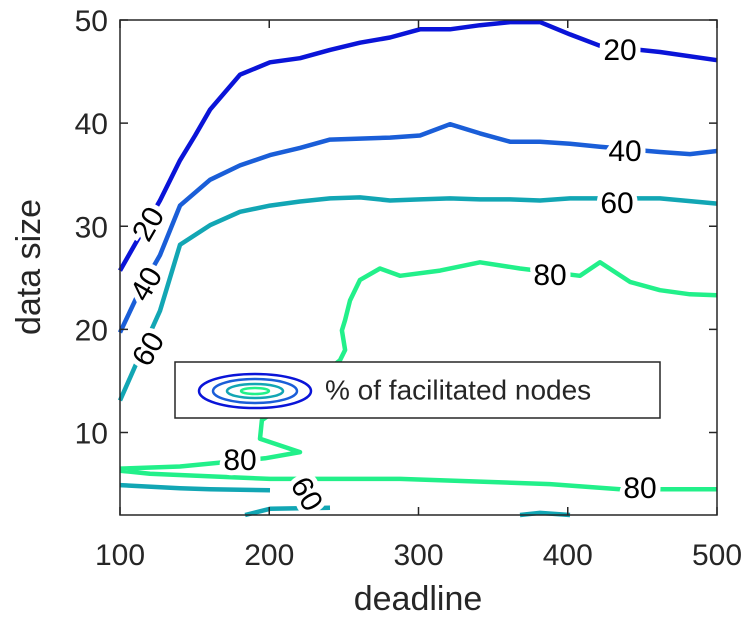 The height and width of the screenshot is (637, 747). I want to click on contour-label: 20, so click(619, 50).